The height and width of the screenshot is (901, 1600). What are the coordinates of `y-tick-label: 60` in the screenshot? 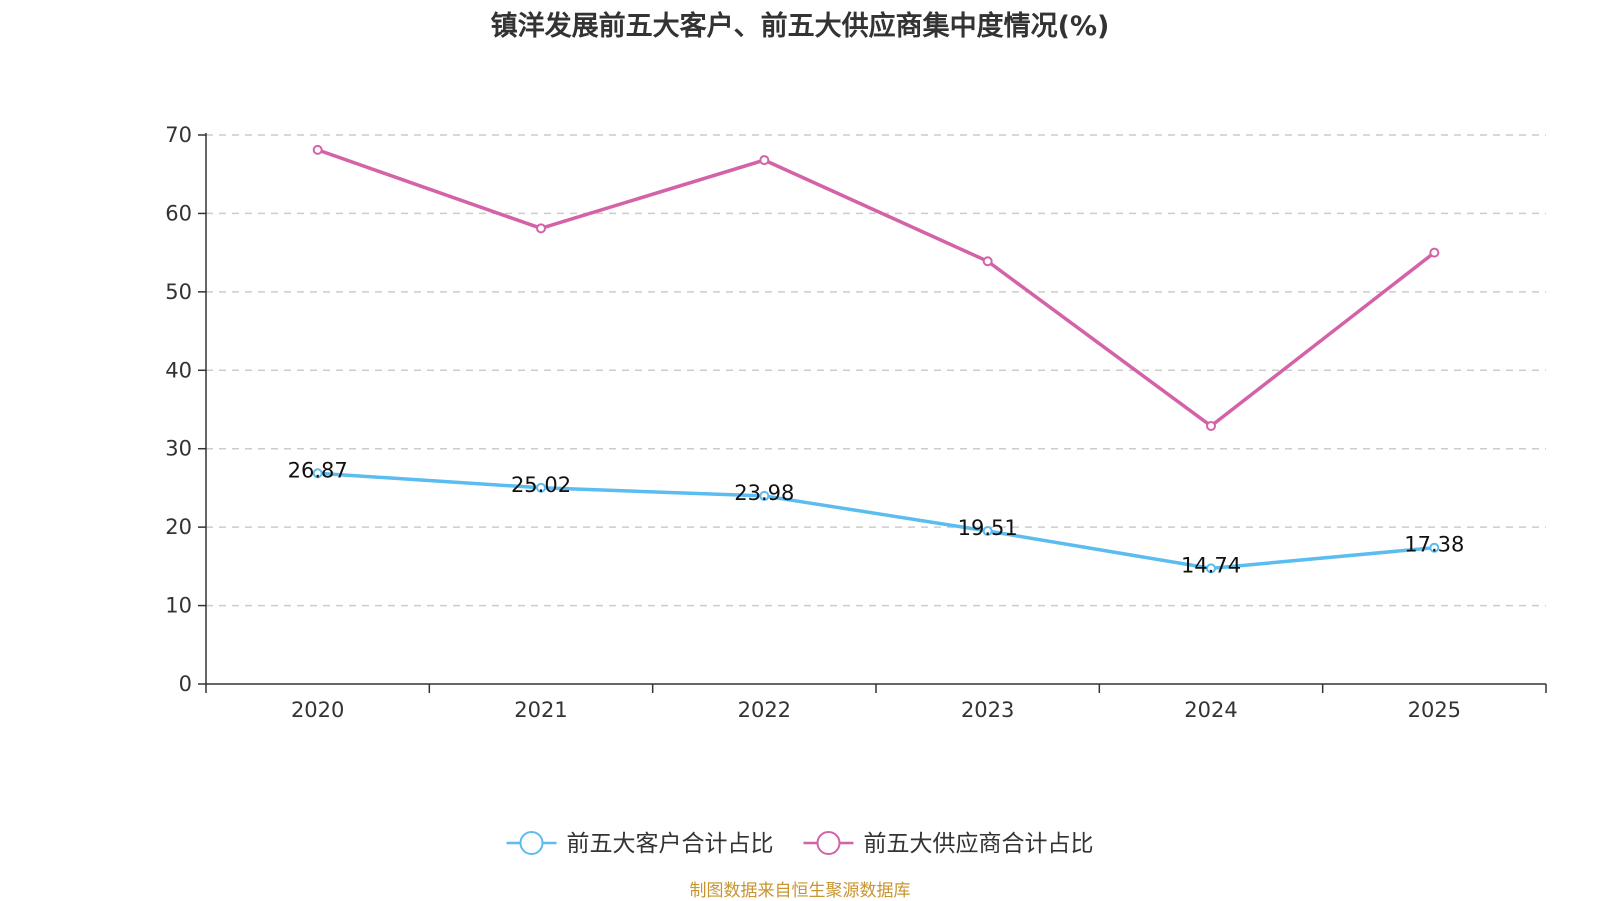 It's located at (178, 213).